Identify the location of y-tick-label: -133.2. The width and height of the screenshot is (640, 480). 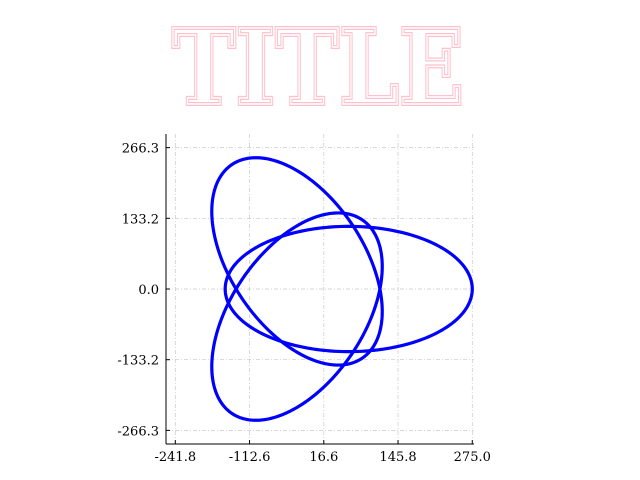
(138, 361).